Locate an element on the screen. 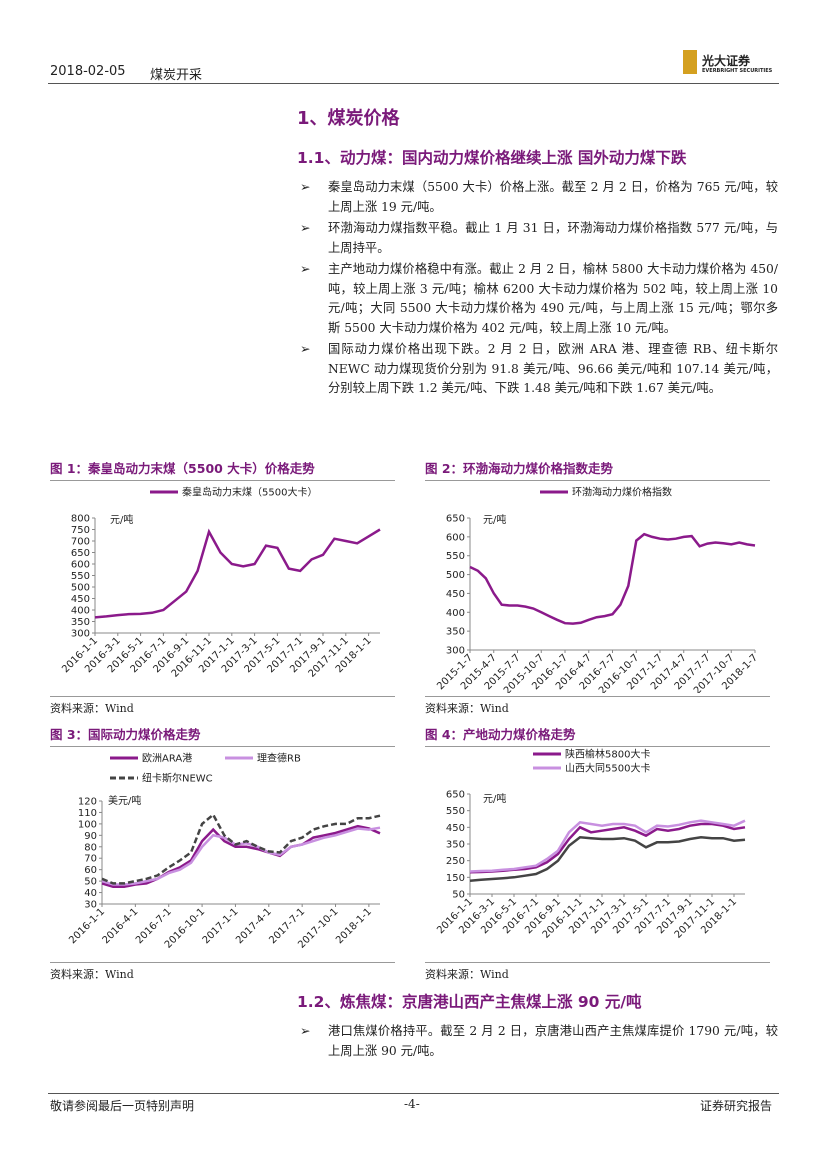 The image size is (827, 1169). y-tick-label: 800 is located at coordinates (80, 519).